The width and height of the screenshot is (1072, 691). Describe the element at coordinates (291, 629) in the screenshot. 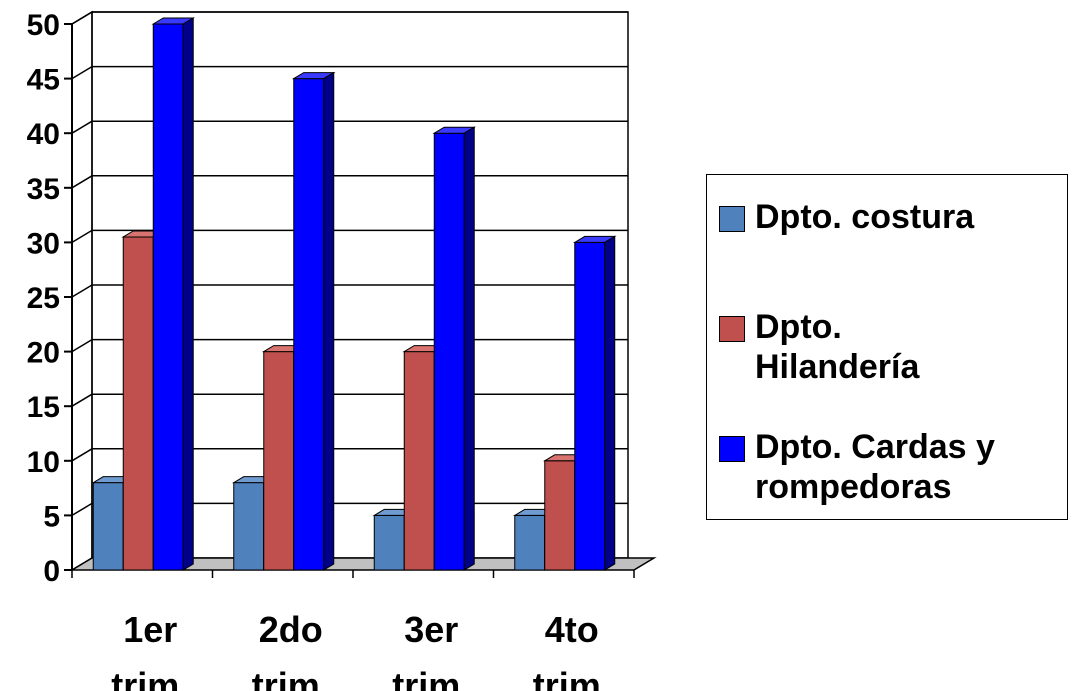

I see `x-tick-label: 2do` at that location.